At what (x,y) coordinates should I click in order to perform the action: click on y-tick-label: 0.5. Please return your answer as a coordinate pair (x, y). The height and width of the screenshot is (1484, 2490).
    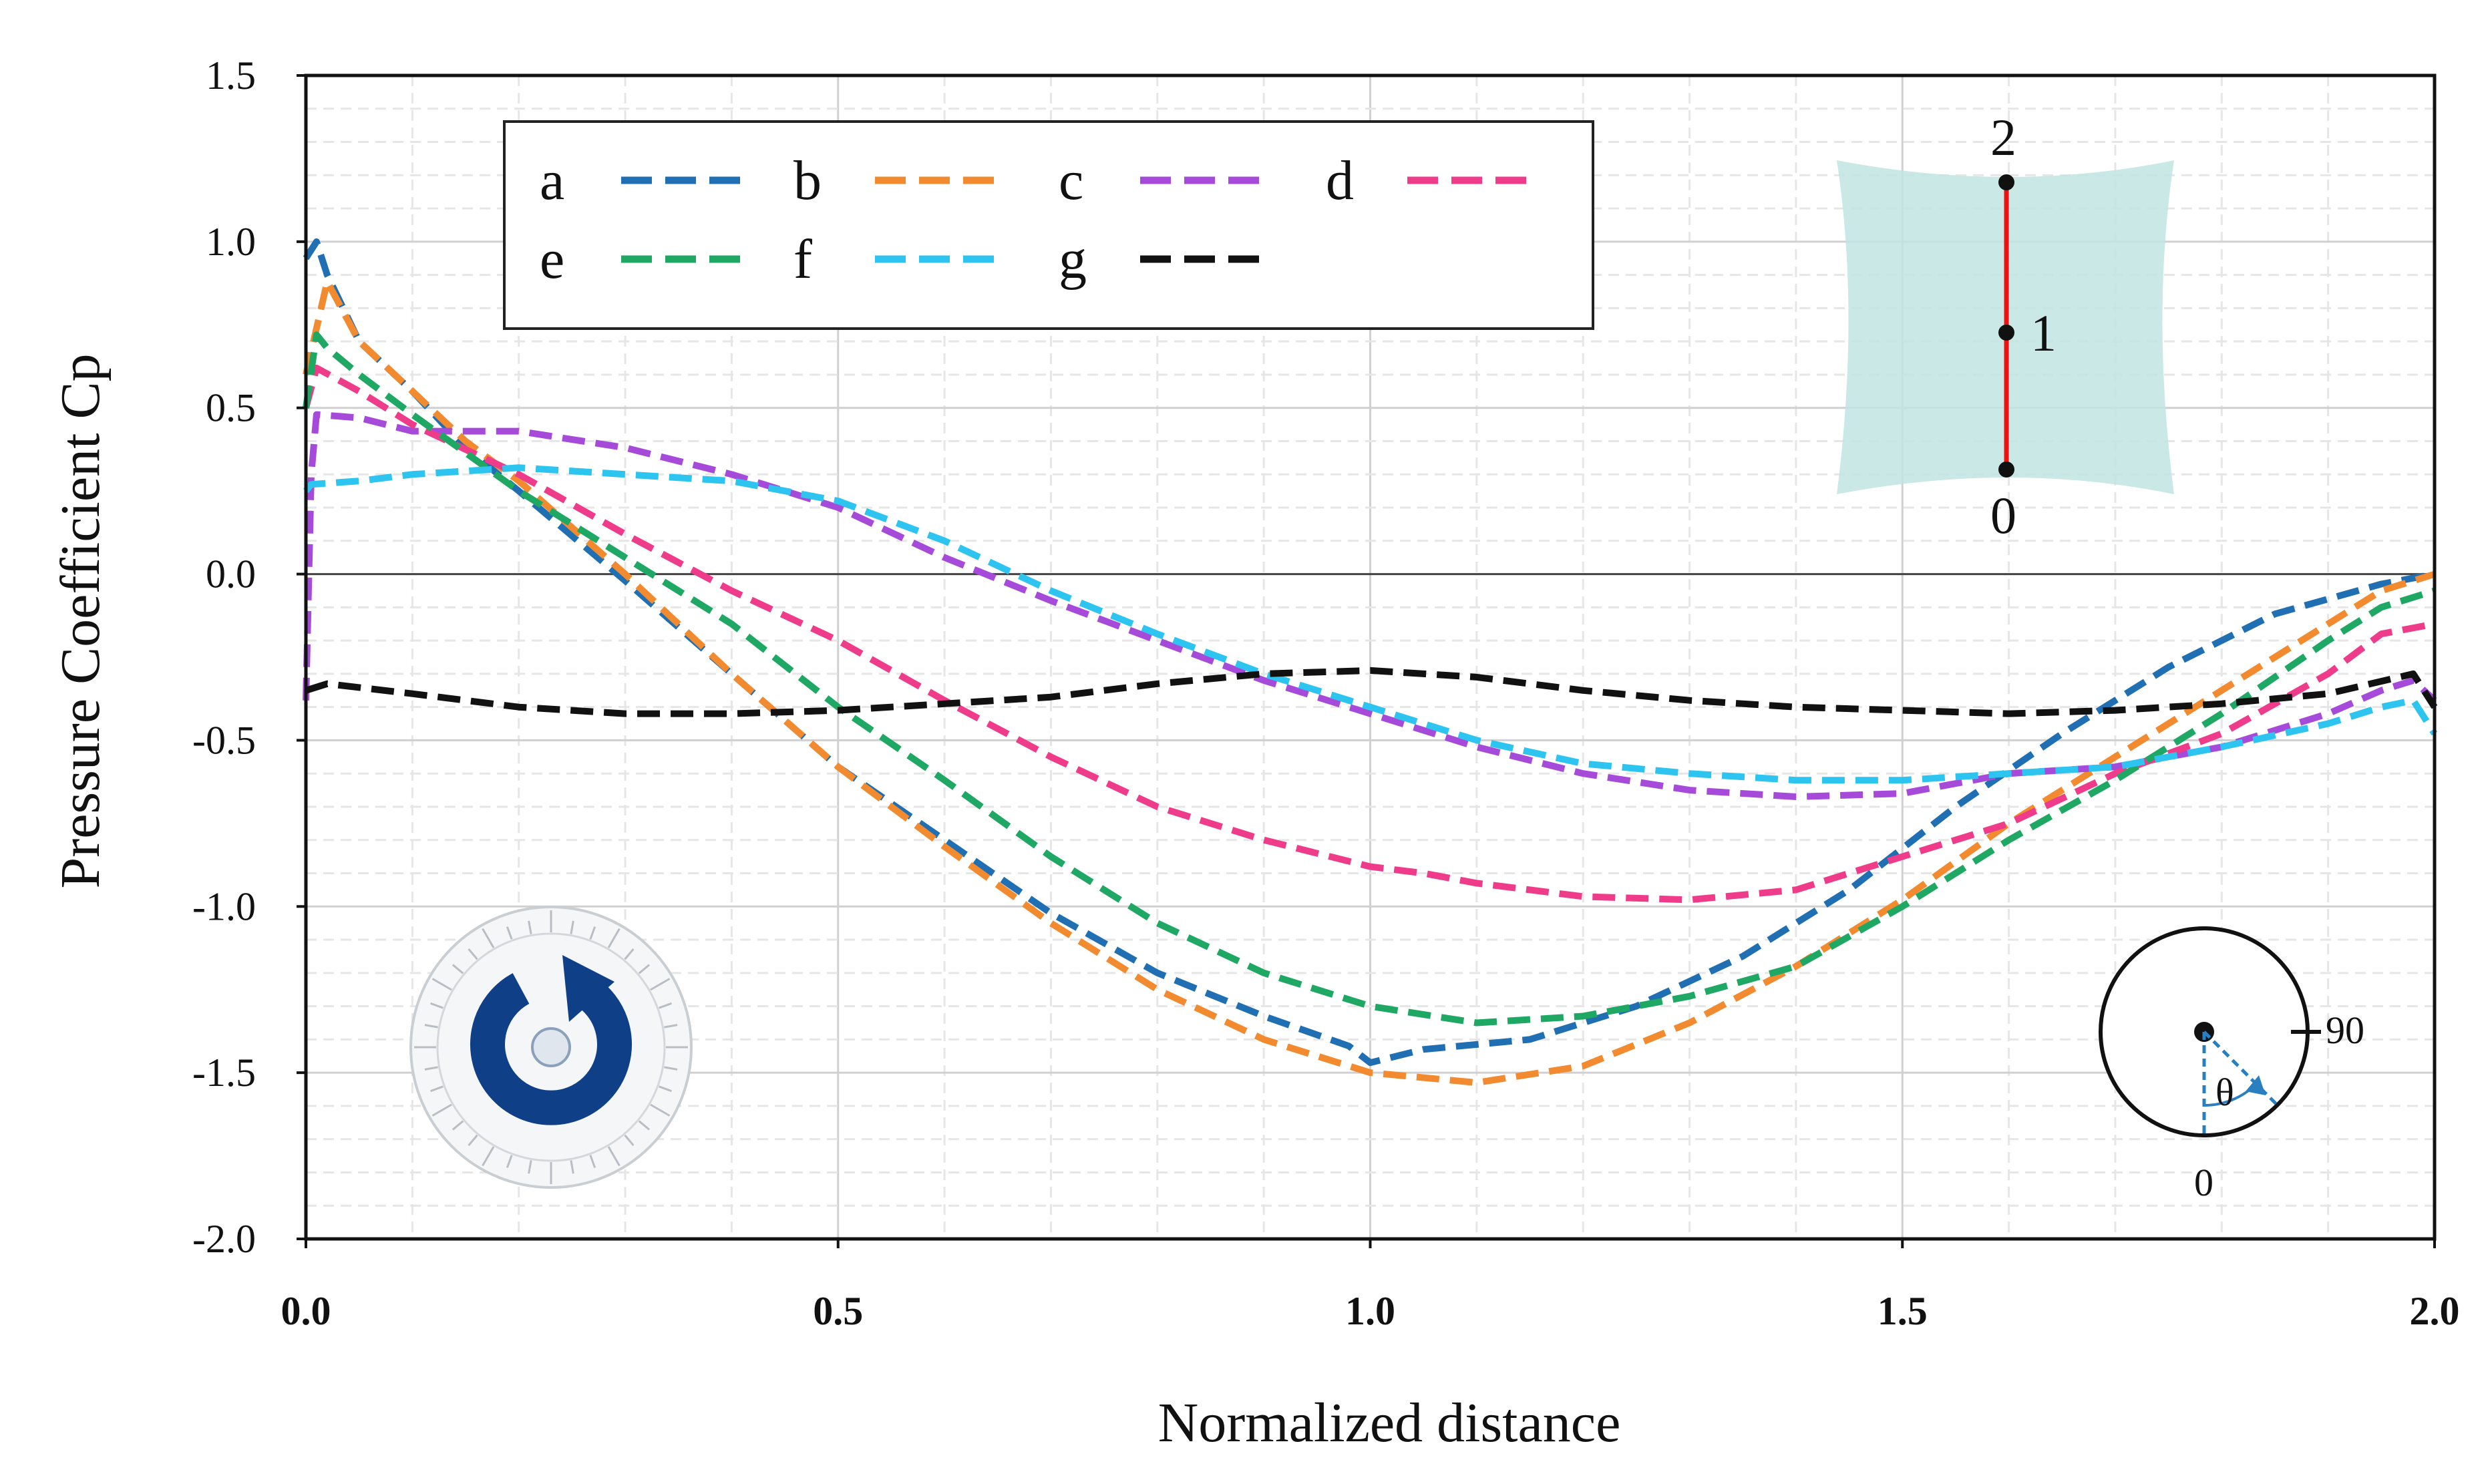
    Looking at the image, I should click on (231, 408).